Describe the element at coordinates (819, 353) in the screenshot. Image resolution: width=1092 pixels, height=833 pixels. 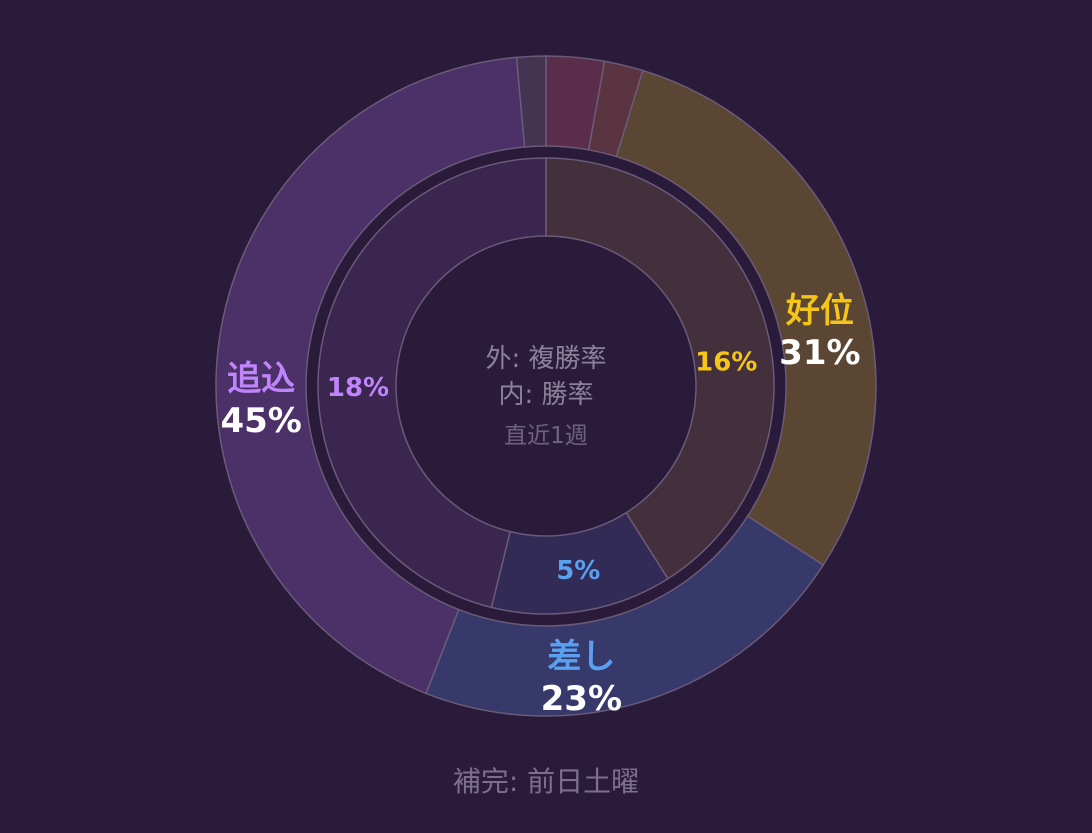
I see `outer-label-value-kou-i: 31%` at that location.